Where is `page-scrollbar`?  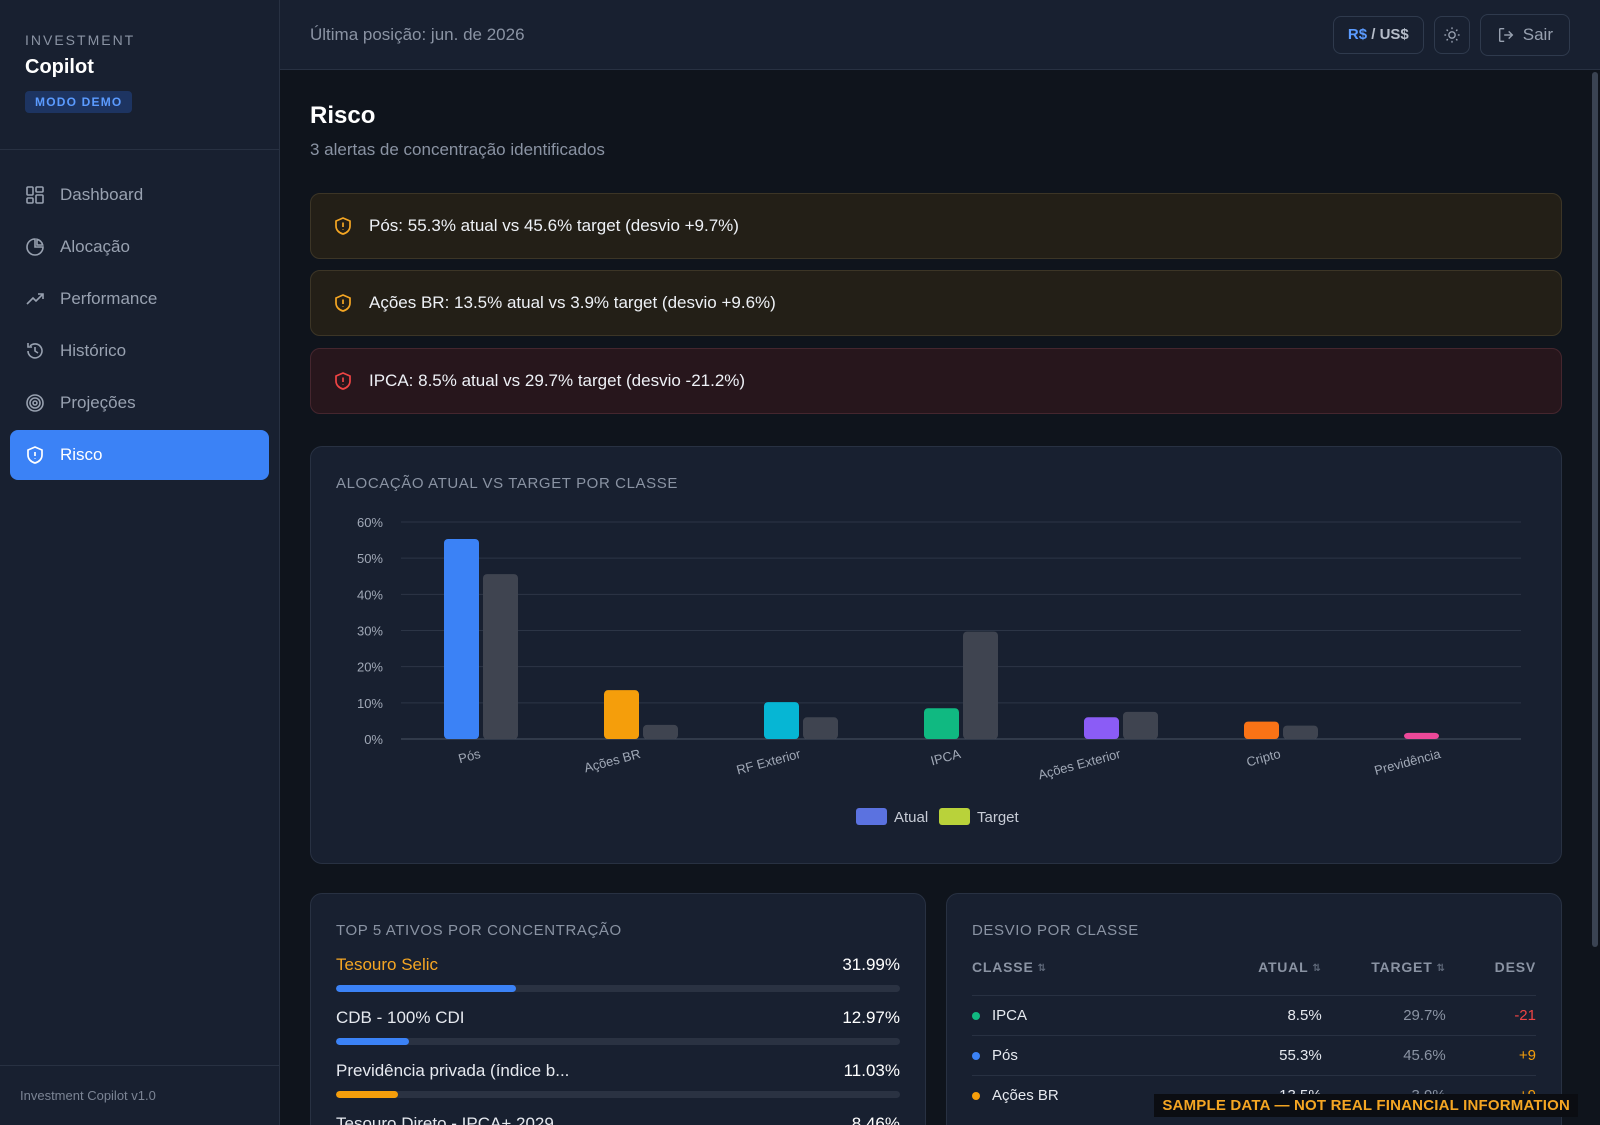 page-scrollbar is located at coordinates (1595, 509).